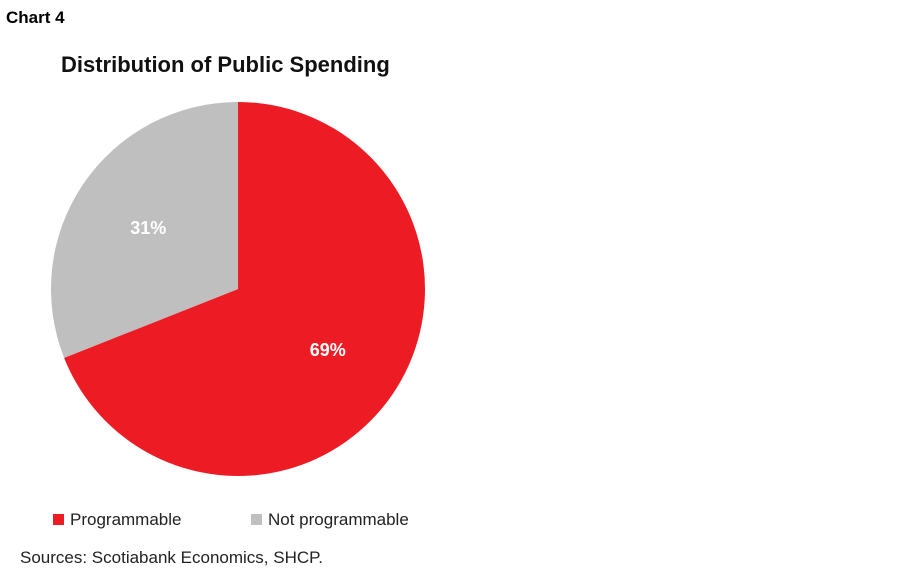 This screenshot has height=579, width=900. Describe the element at coordinates (171, 557) in the screenshot. I see `sources-note: Sources: Scotiabank Economics, SHCP.` at that location.